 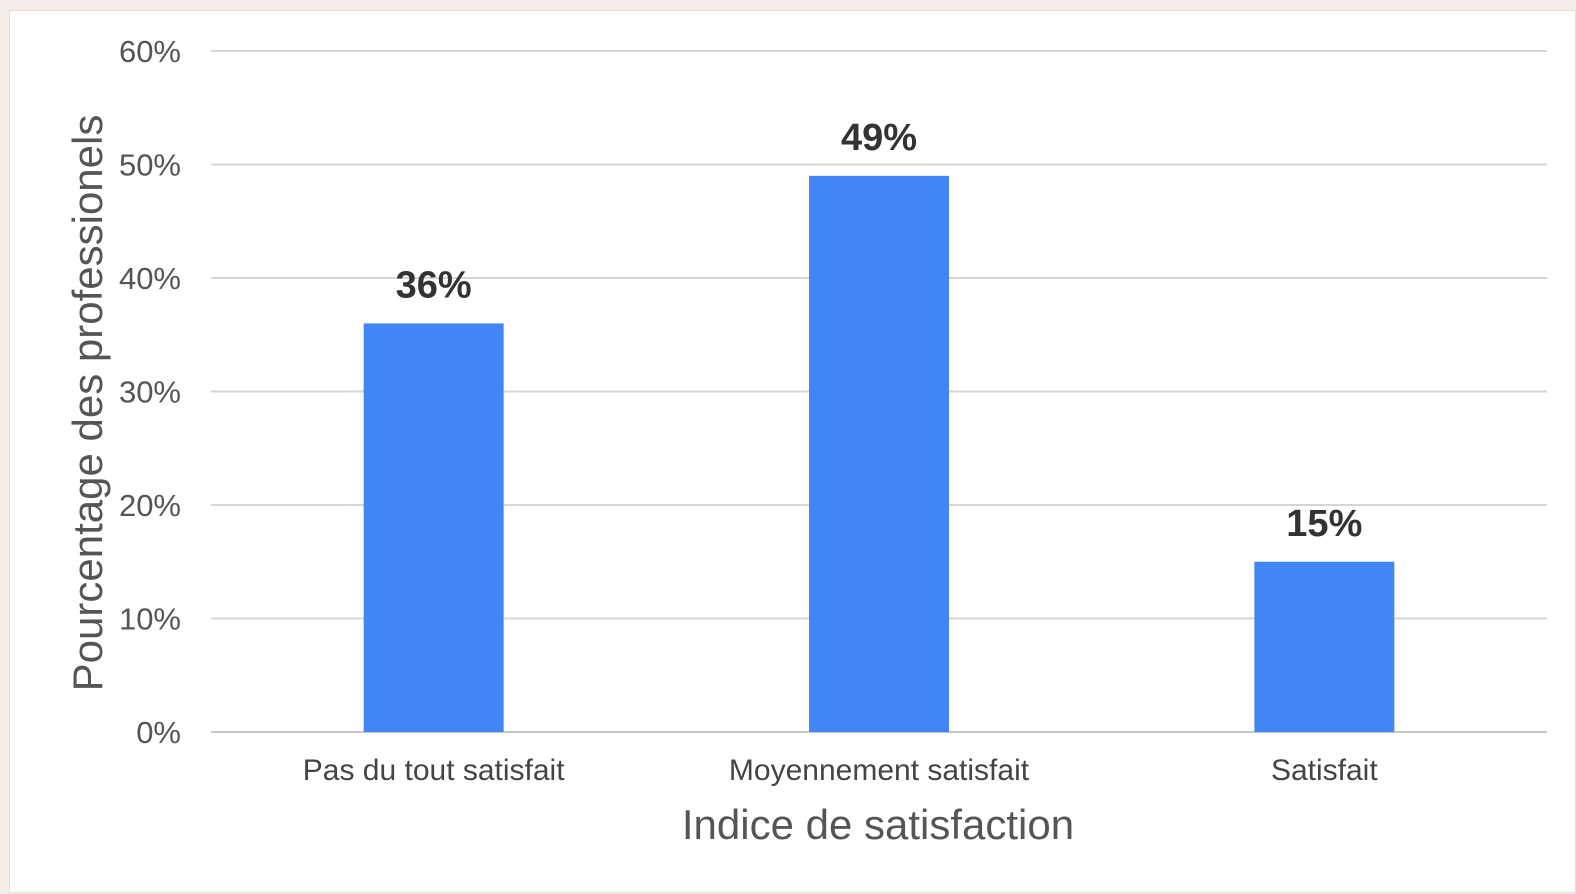 I want to click on y-axis-ticks: 0% 10% 20% 30% 40% 50% 60%, so click(x=150, y=392).